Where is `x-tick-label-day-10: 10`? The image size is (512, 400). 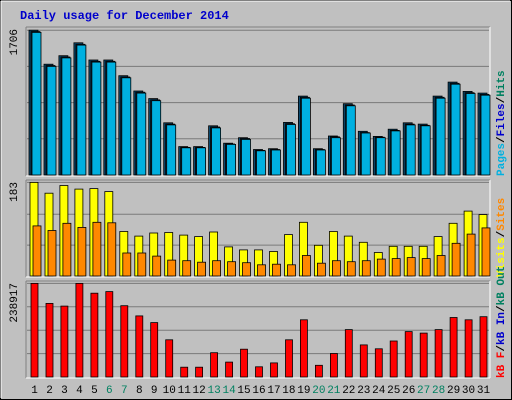
x-tick-label-day-10: 10 is located at coordinates (169, 391).